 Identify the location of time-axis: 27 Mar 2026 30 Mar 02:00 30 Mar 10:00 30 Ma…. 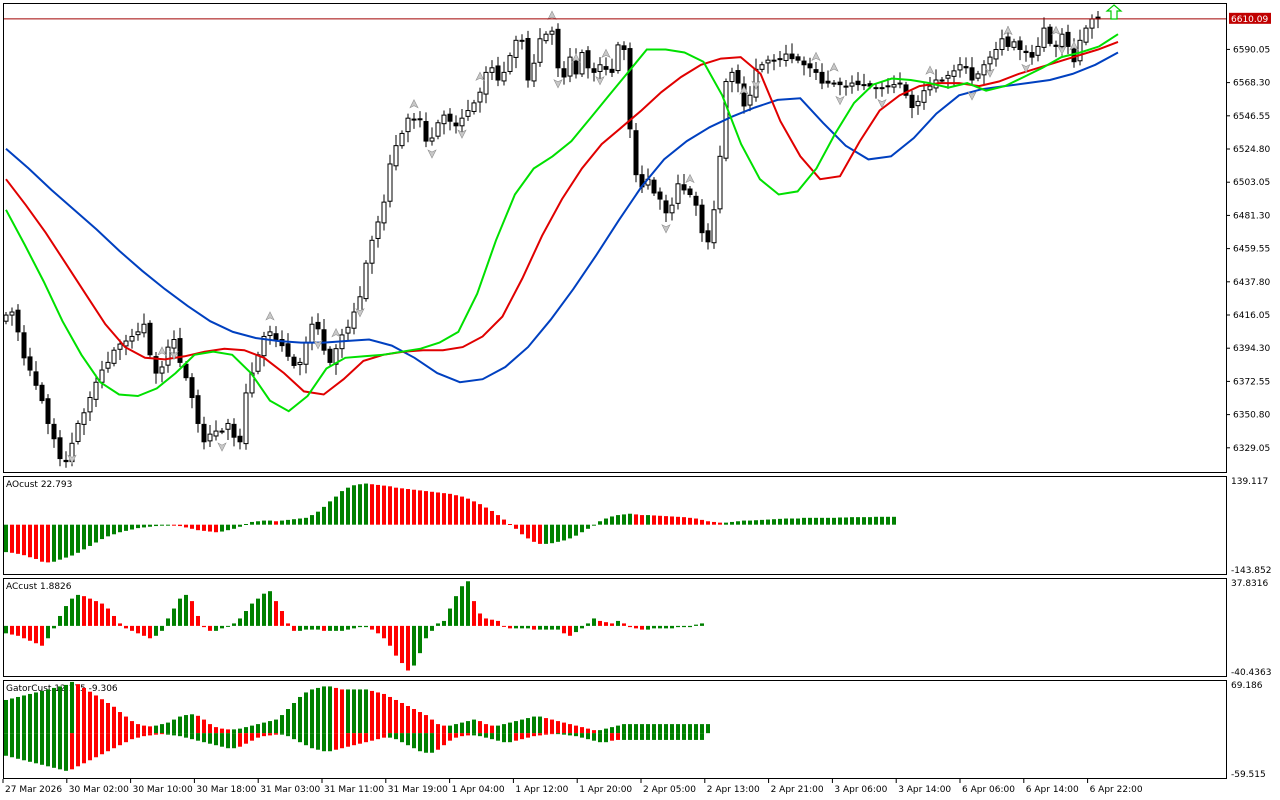
(572, 787).